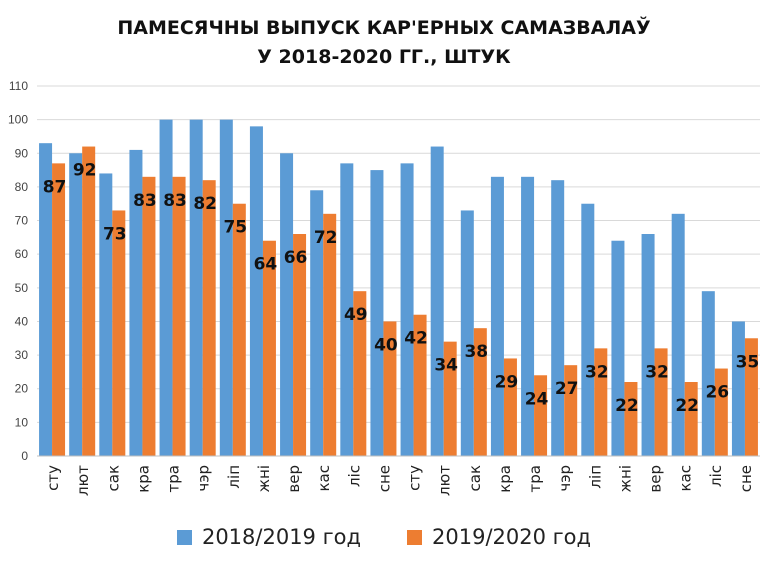  Describe the element at coordinates (326, 238) in the screenshot. I see `data-label: 72` at that location.